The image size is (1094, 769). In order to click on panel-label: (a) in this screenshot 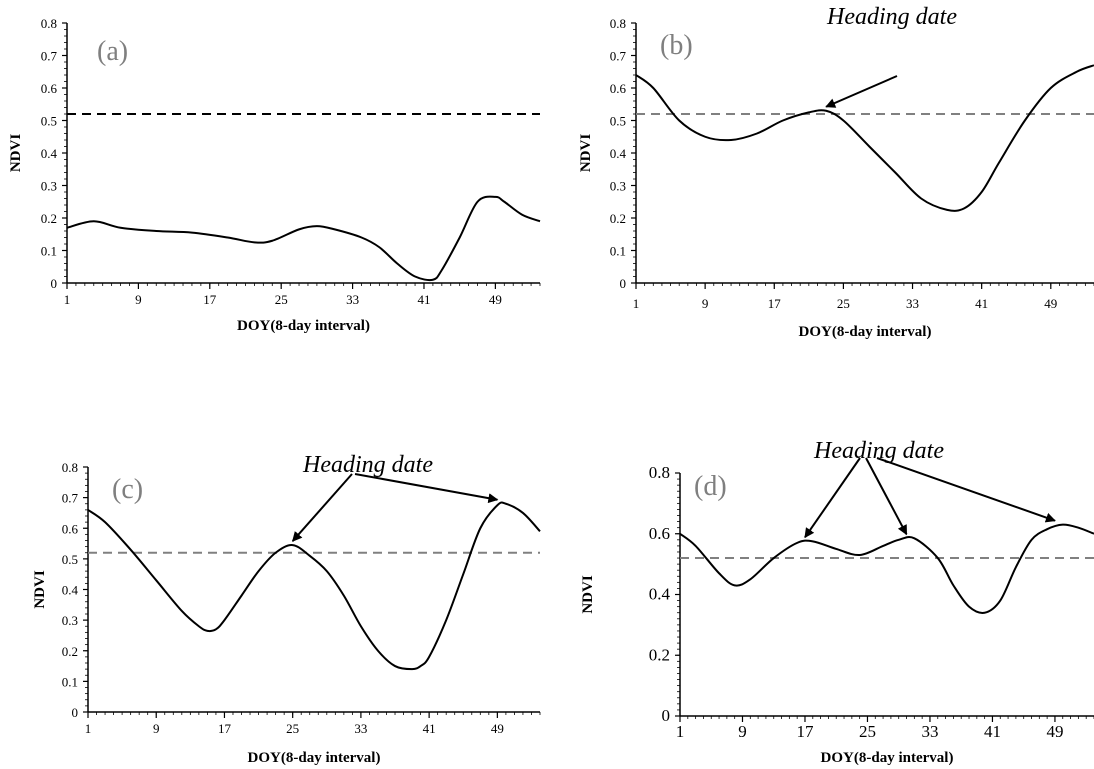, I will do `click(112, 51)`.